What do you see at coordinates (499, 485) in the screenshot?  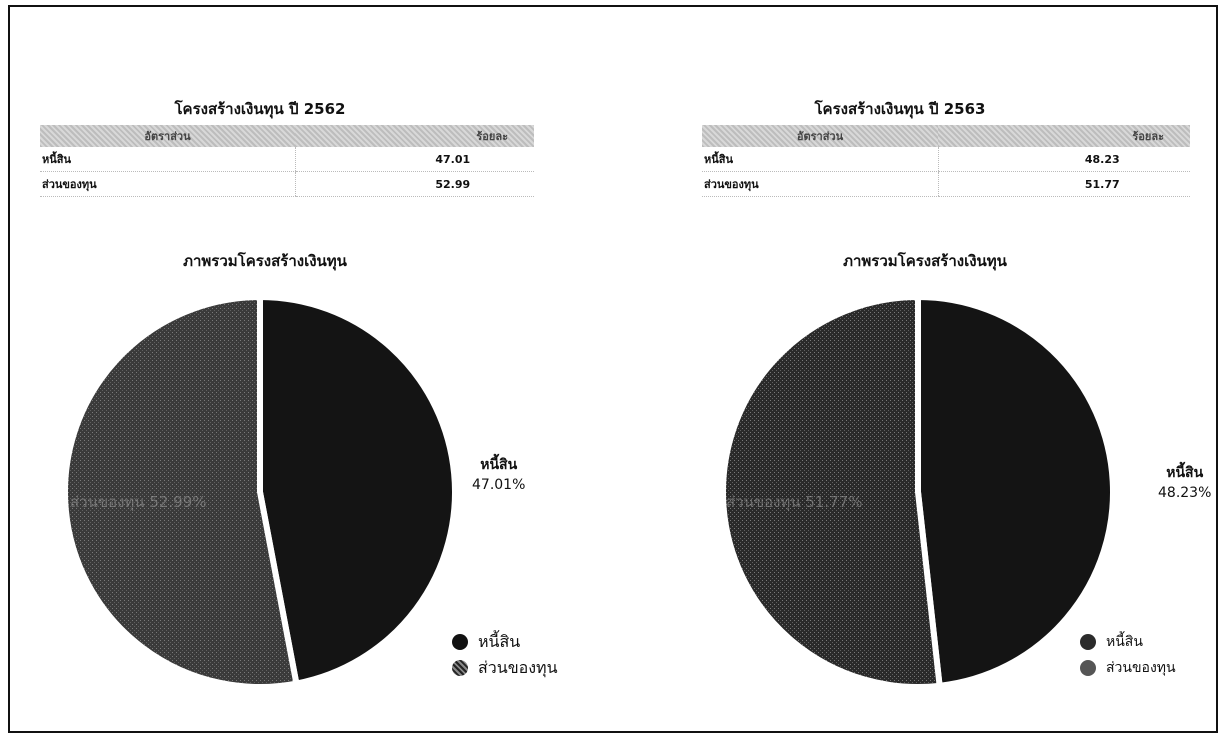 I see `slice-label-value: 47.01%` at bounding box center [499, 485].